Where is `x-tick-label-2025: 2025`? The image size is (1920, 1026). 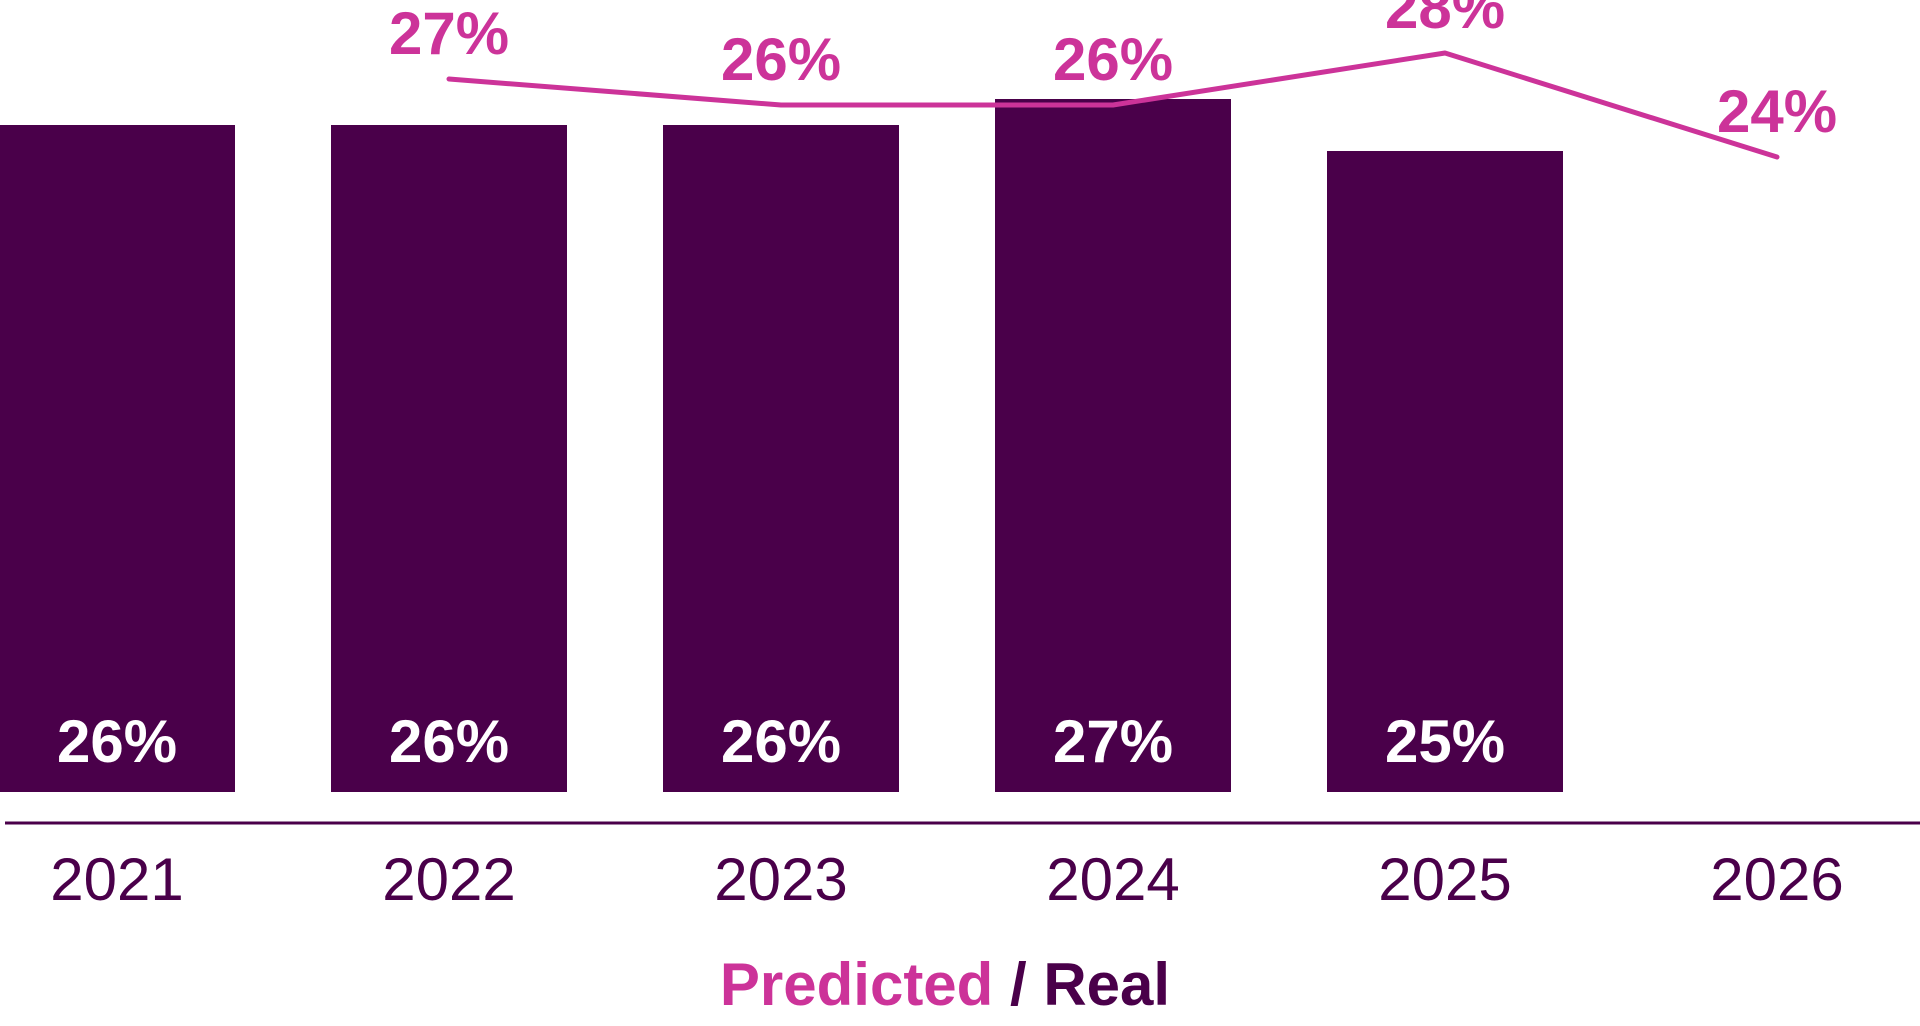 x-tick-label-2025: 2025 is located at coordinates (1444, 879).